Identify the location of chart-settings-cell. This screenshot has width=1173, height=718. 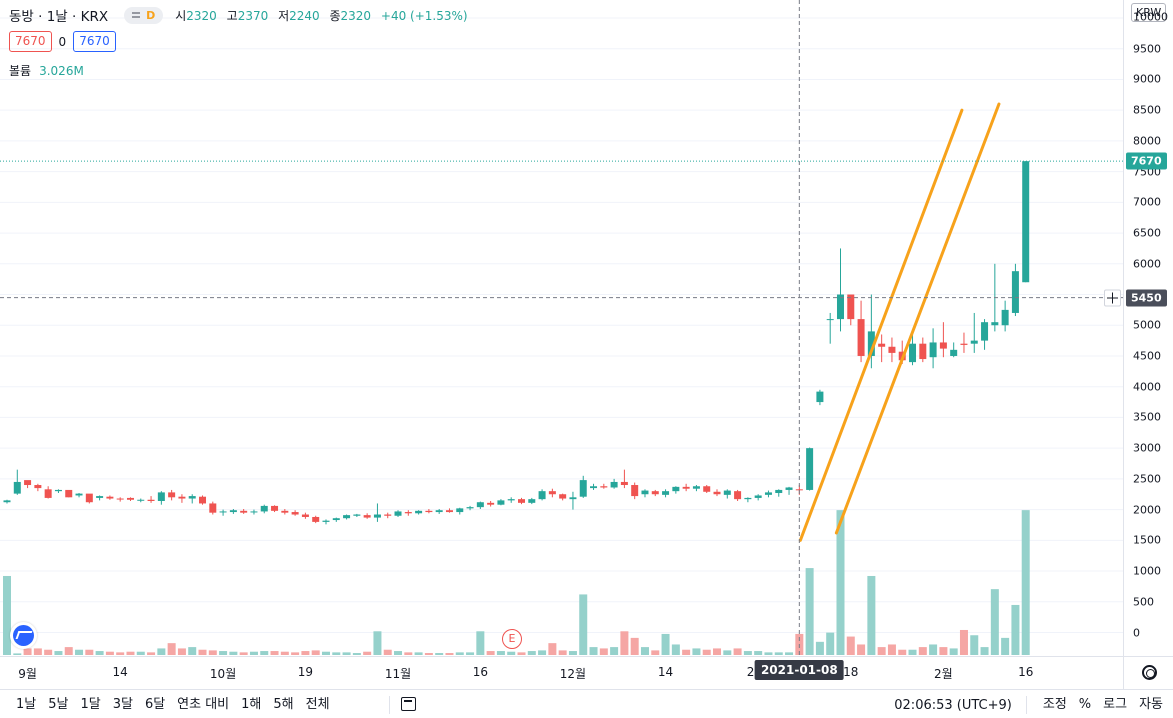
(1148, 672).